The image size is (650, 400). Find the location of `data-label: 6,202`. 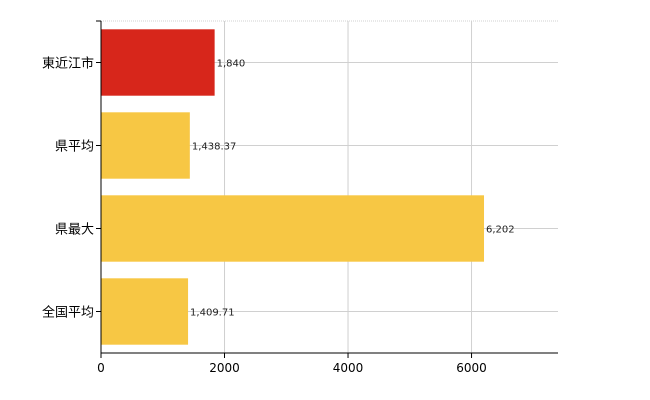

data-label: 6,202 is located at coordinates (500, 230).